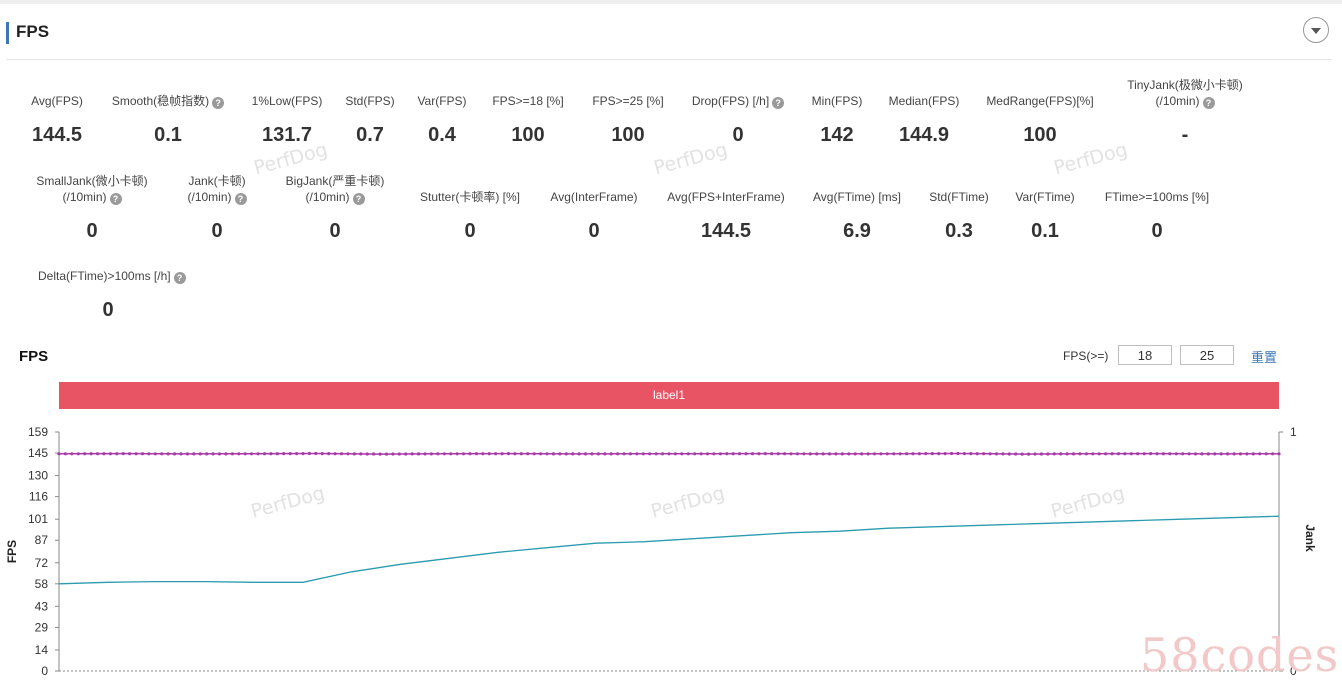  What do you see at coordinates (42, 563) in the screenshot?
I see `y-tick-label: 72` at bounding box center [42, 563].